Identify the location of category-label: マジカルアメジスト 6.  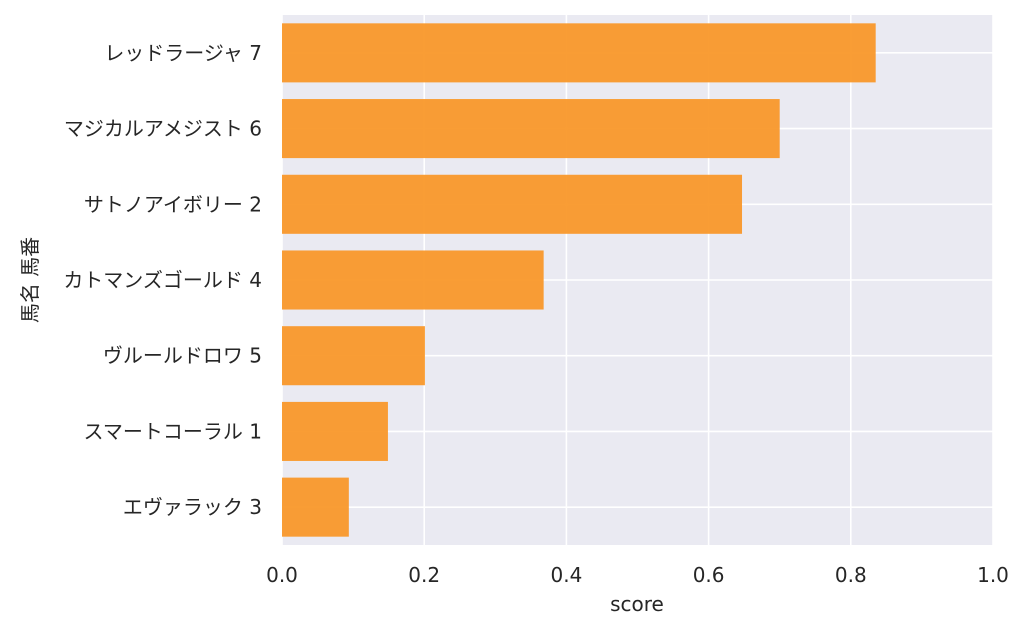
(163, 129).